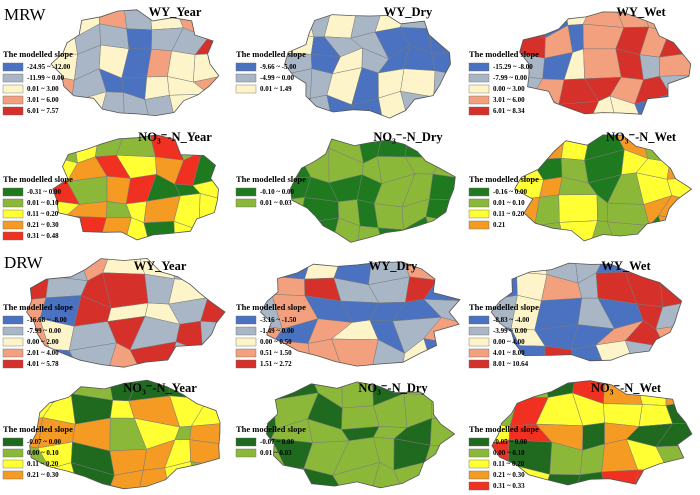 The image size is (700, 495). I want to click on legend-label: 0.21, so click(499, 225).